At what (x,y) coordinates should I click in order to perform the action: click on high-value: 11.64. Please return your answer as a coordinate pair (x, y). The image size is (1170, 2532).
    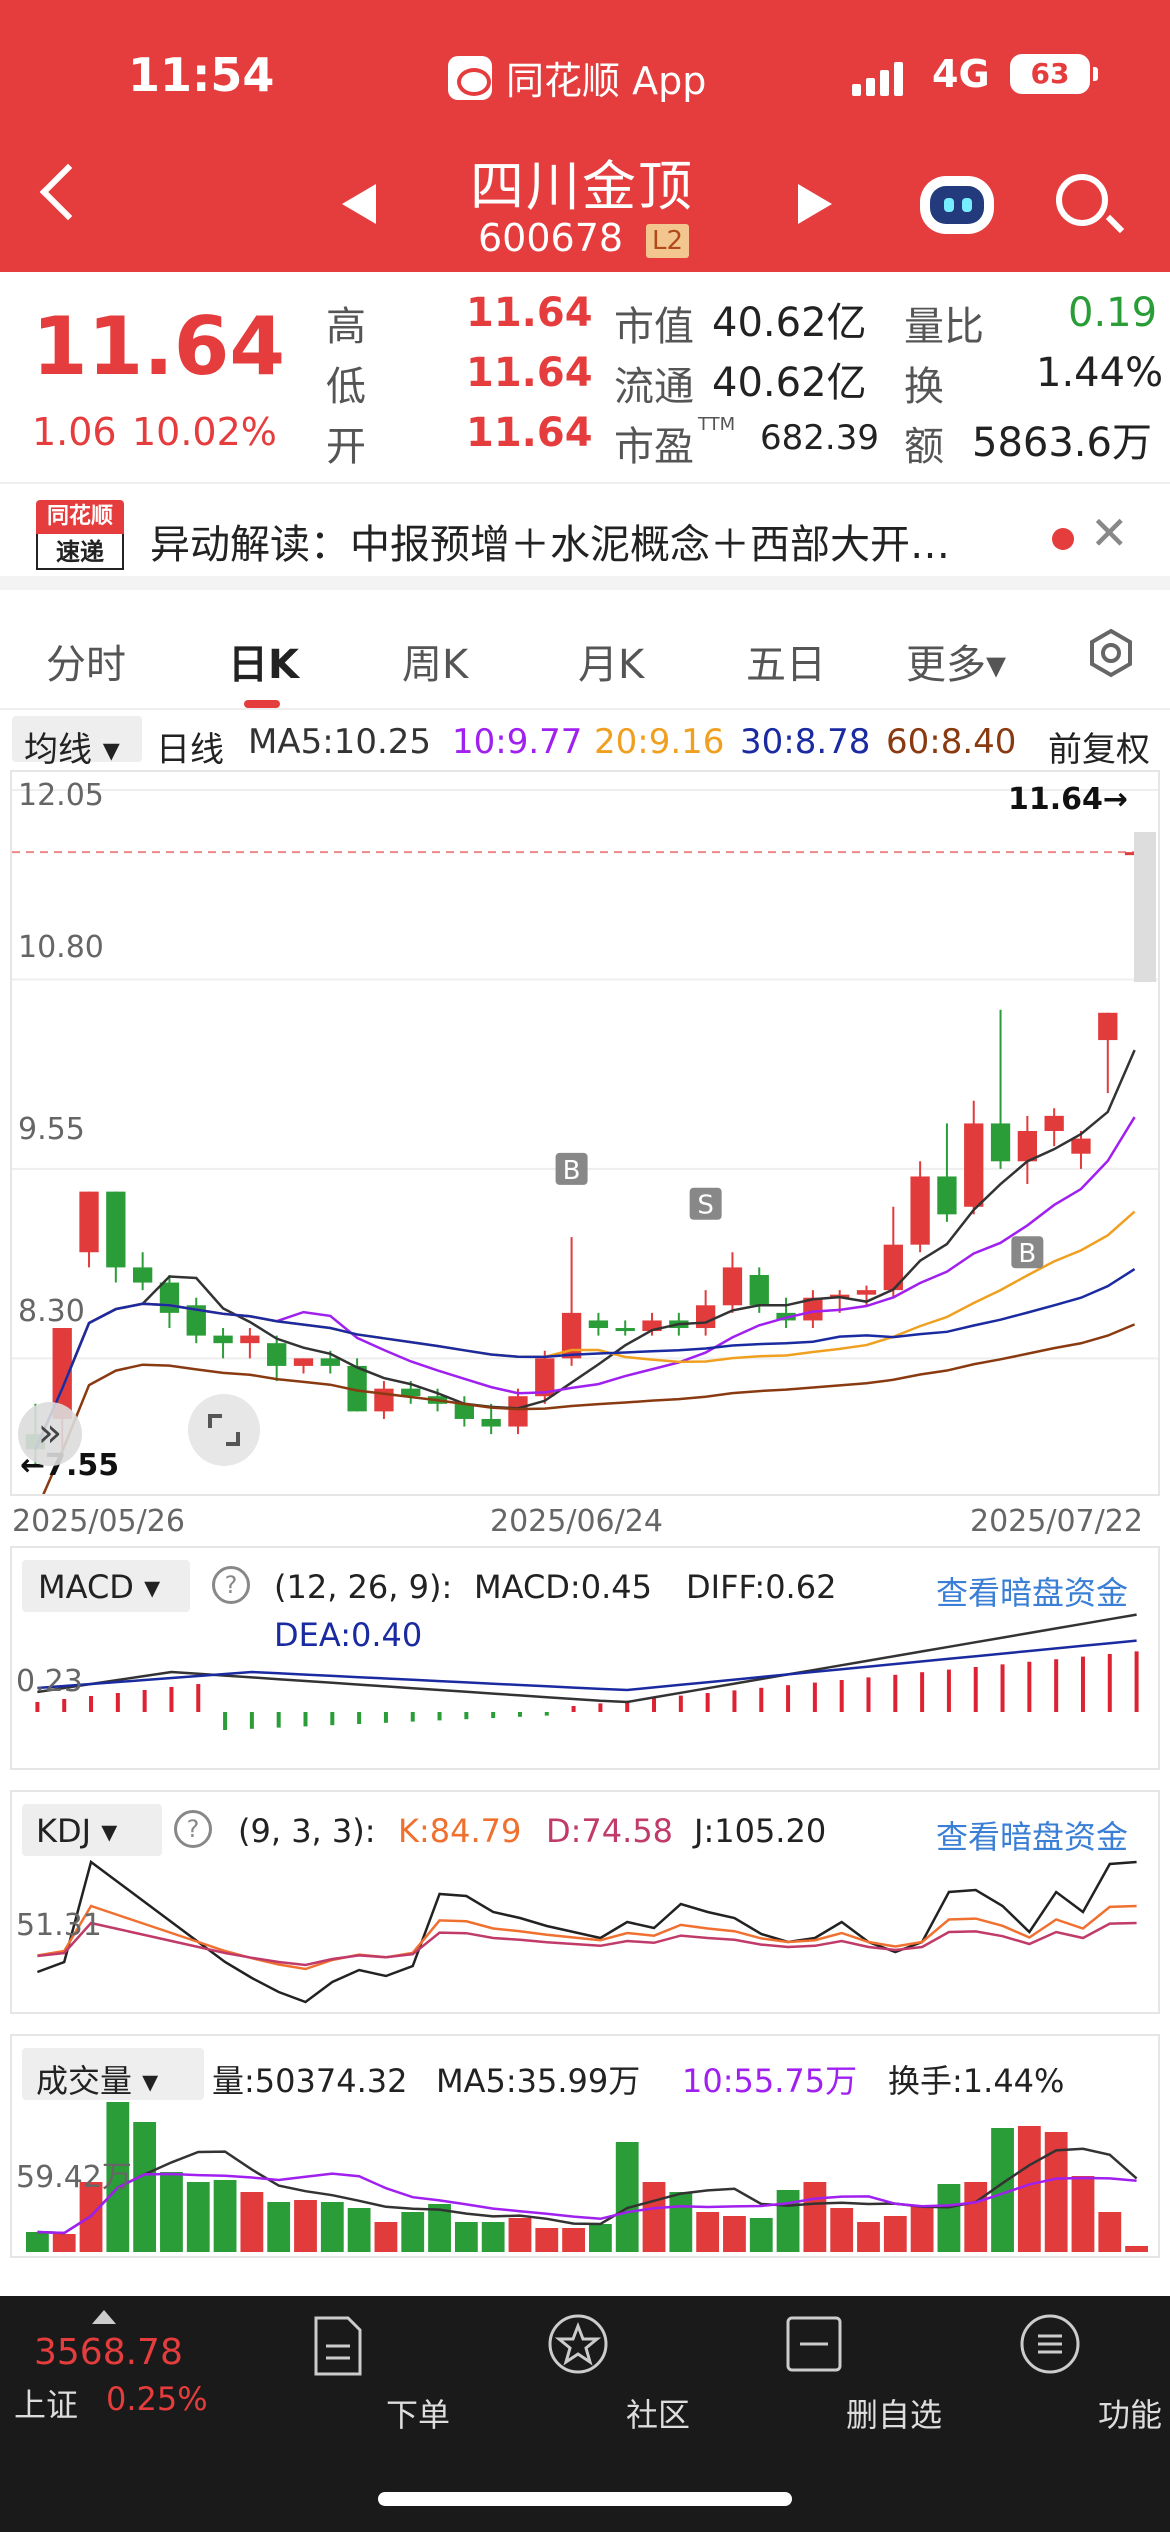
    Looking at the image, I should click on (529, 313).